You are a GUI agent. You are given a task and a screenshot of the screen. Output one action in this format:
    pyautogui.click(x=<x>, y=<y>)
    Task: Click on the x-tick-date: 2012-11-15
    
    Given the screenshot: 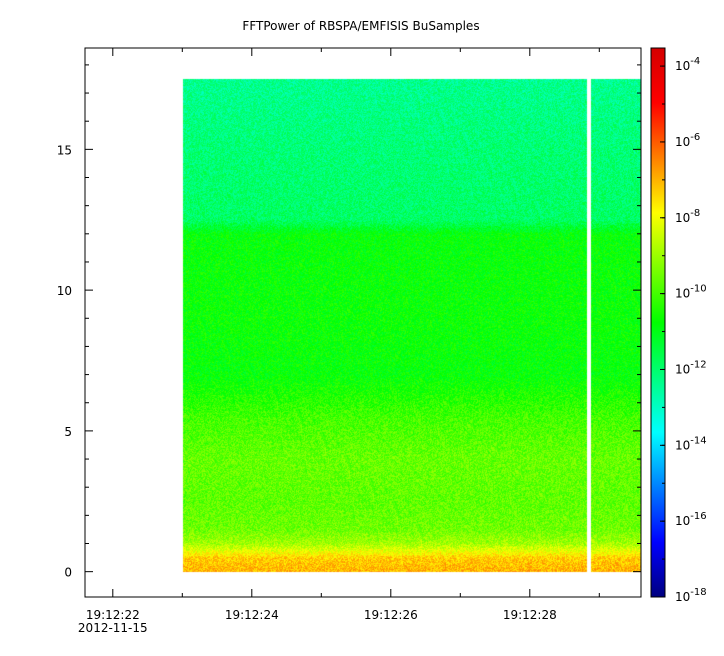 What is the action you would take?
    pyautogui.click(x=113, y=628)
    